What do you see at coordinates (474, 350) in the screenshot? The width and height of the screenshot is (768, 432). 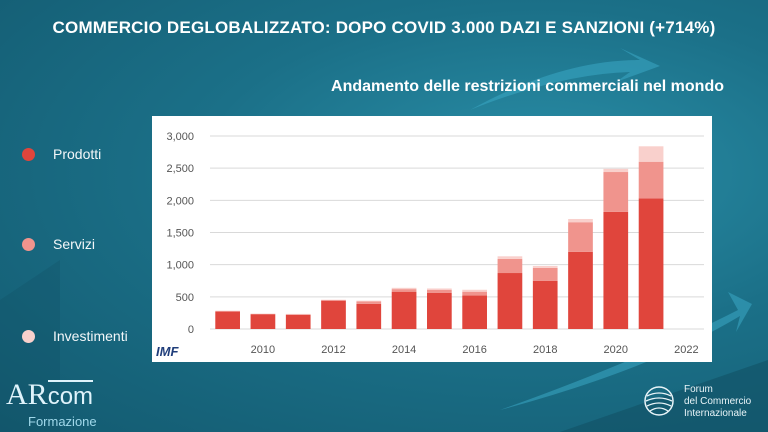 I see `x-tick-label: 2016` at bounding box center [474, 350].